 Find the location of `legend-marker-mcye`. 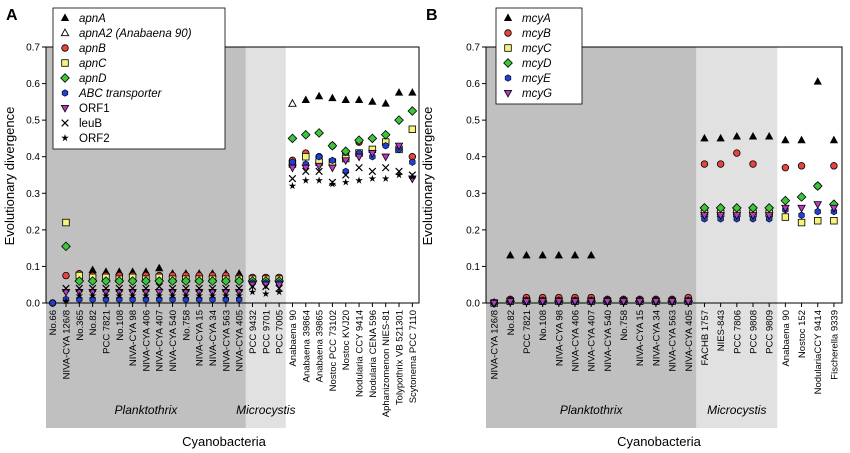

legend-marker-mcye is located at coordinates (508, 78).